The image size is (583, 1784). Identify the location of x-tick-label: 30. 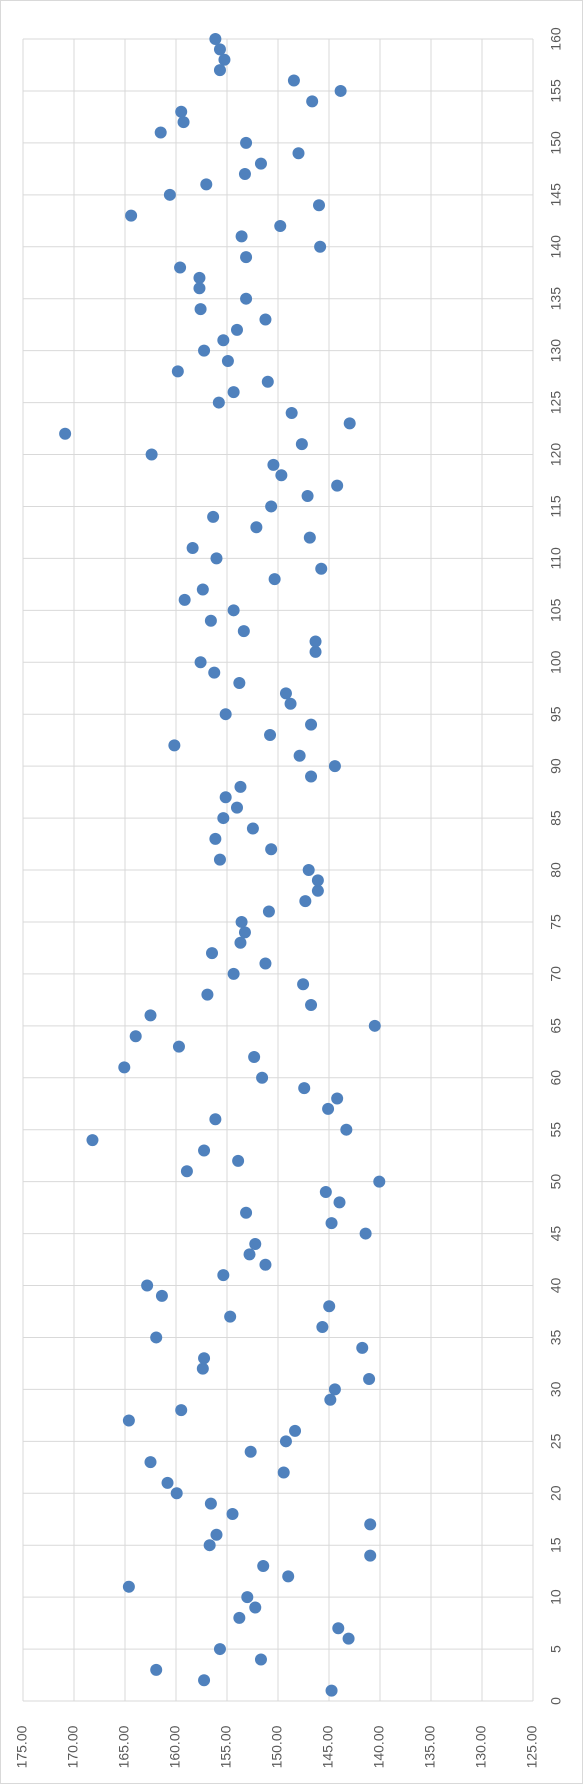
(556, 1389).